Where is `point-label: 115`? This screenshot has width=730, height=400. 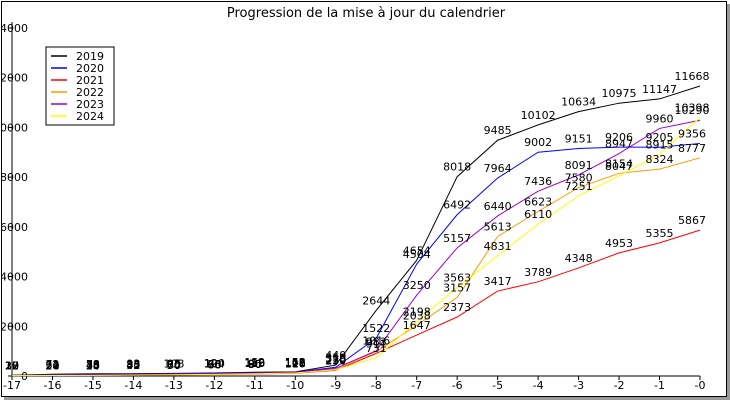 point-label: 115 is located at coordinates (254, 363).